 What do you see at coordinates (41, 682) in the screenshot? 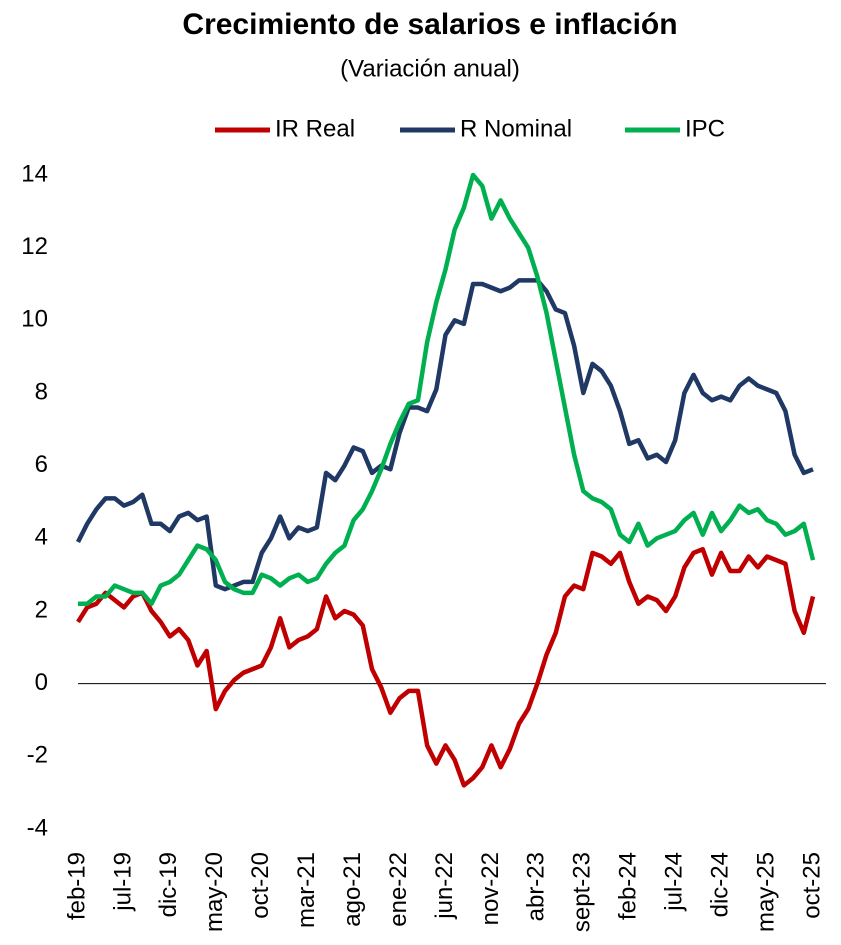
I see `y-tick-label: 0` at bounding box center [41, 682].